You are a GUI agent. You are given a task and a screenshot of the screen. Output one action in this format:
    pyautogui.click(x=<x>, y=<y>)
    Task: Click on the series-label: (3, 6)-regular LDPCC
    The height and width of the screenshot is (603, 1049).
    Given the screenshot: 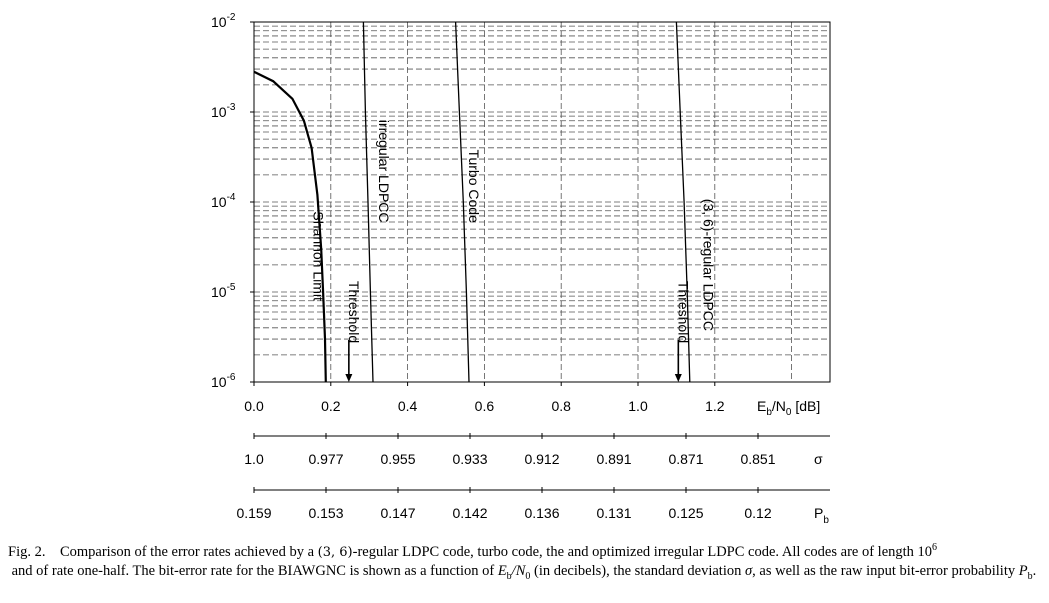 What is the action you would take?
    pyautogui.click(x=708, y=265)
    